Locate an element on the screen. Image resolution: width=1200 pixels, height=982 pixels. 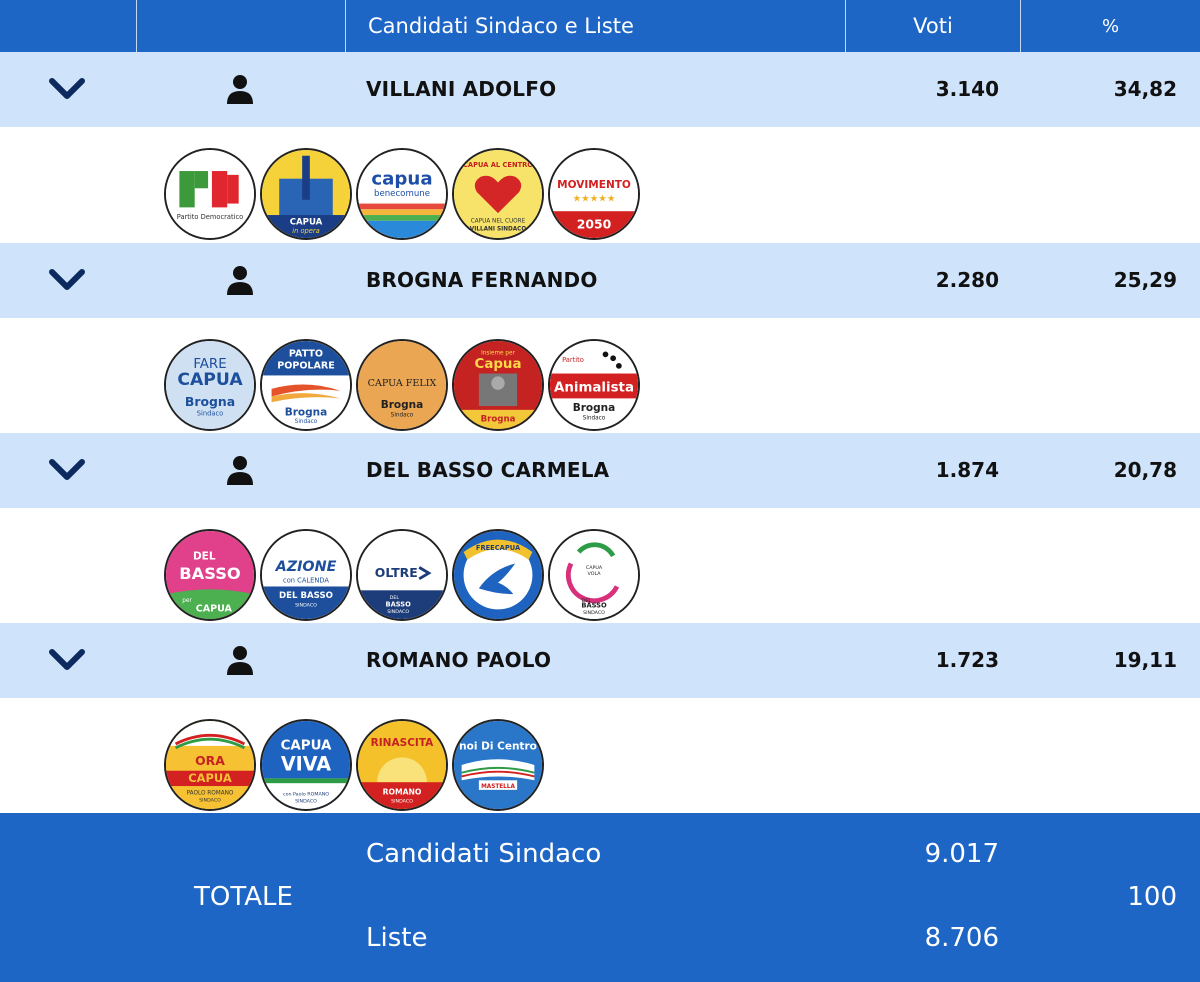
candidate-name: ROMANO PAOLO is located at coordinates (459, 660).